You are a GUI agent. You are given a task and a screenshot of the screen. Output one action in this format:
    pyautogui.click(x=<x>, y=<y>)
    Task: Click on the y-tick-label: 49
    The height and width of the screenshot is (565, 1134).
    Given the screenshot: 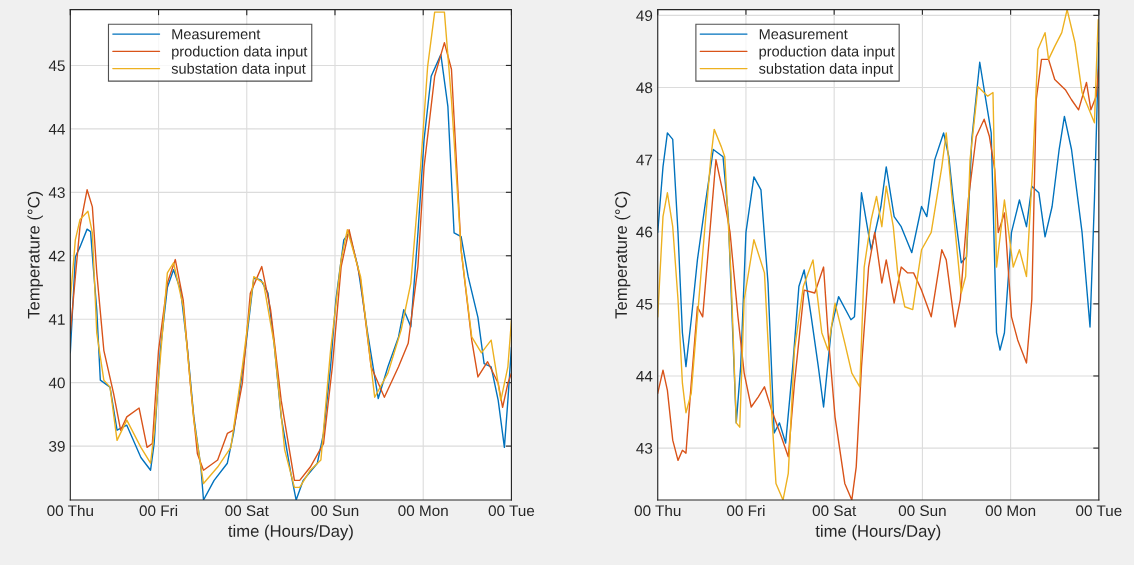 What is the action you would take?
    pyautogui.click(x=644, y=16)
    